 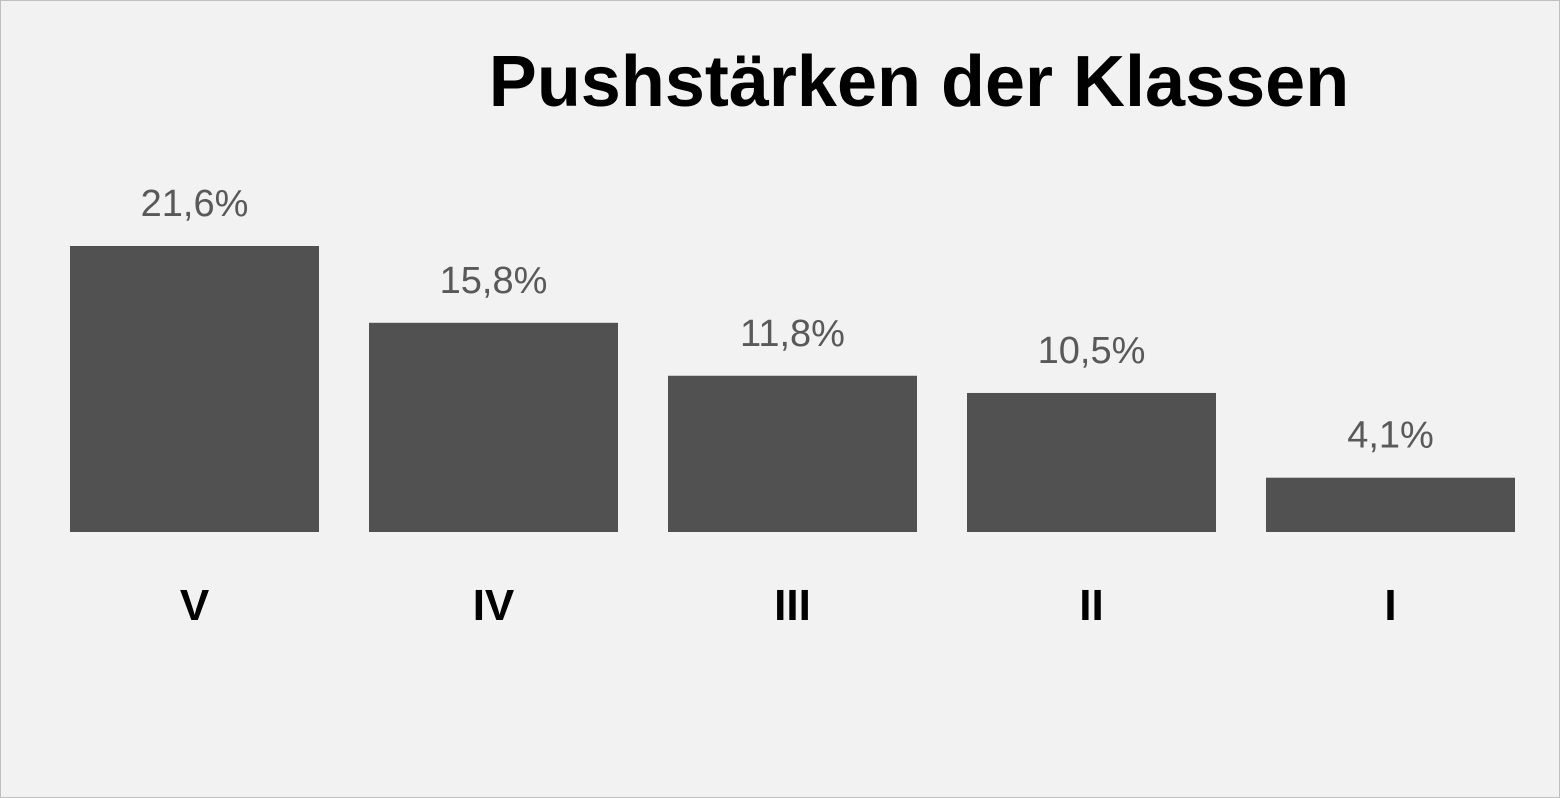 I want to click on category-label-III: III, so click(x=792, y=605).